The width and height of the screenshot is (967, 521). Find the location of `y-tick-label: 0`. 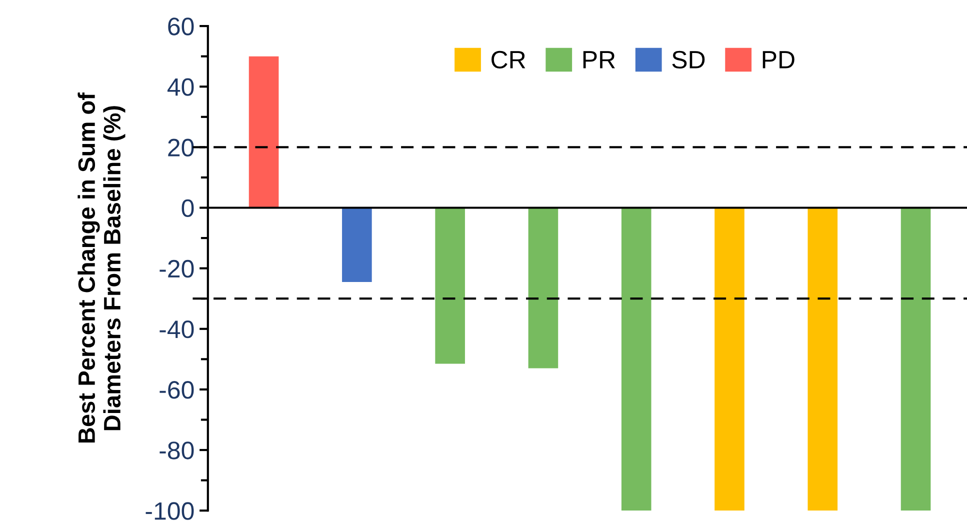

y-tick-label: 0 is located at coordinates (188, 208).